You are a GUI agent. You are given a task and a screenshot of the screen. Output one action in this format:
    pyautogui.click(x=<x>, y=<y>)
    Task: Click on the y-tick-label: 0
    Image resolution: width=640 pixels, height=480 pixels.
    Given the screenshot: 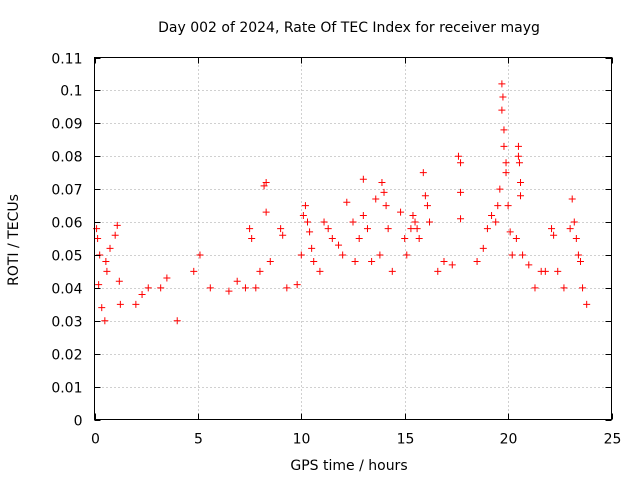 What is the action you would take?
    pyautogui.click(x=78, y=422)
    